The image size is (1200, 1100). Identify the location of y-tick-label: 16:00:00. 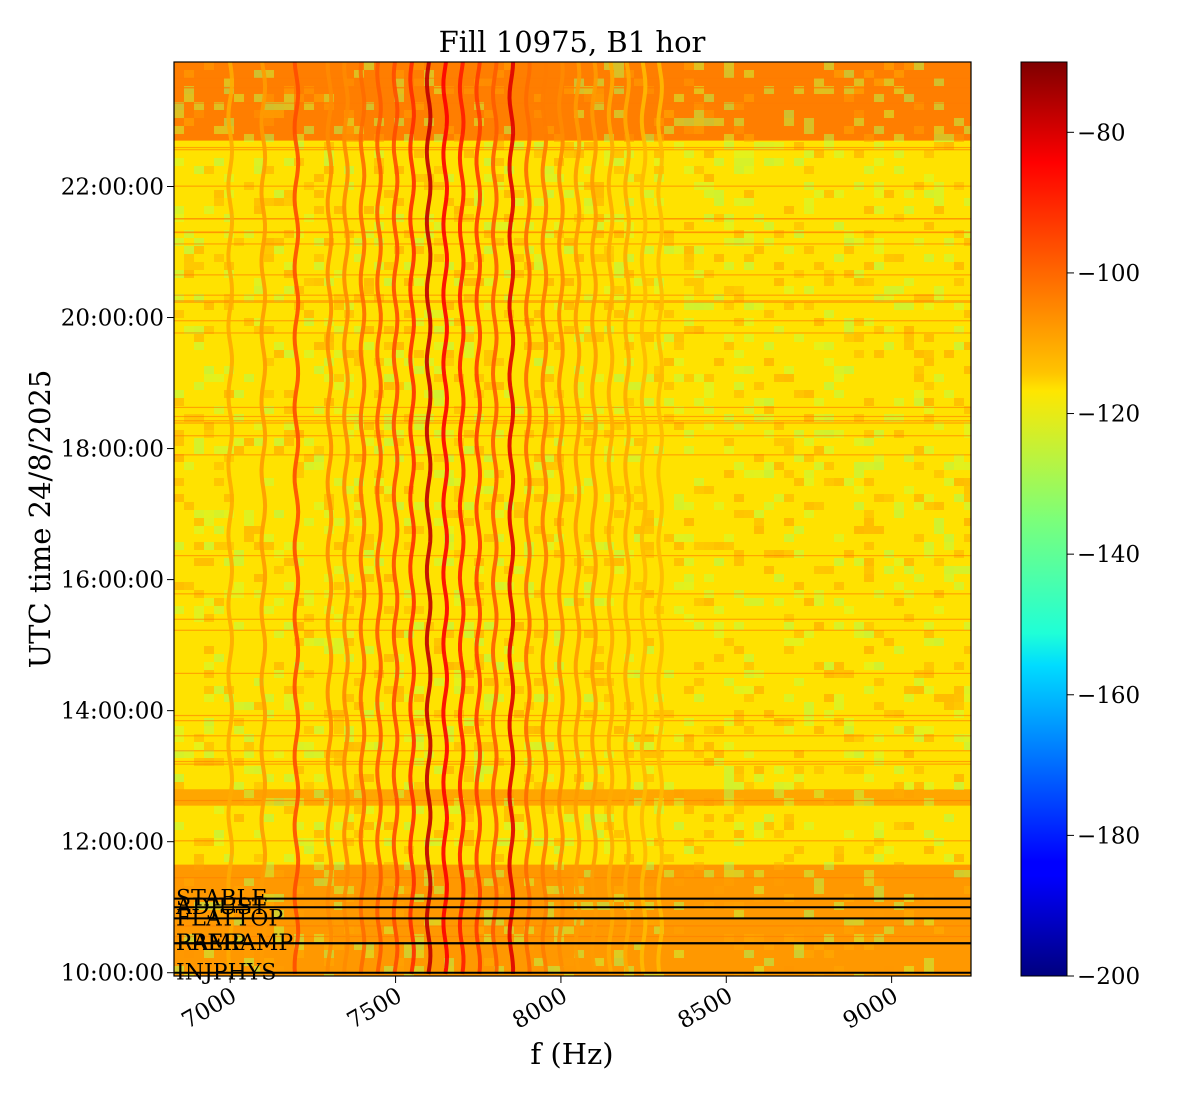
(112, 581).